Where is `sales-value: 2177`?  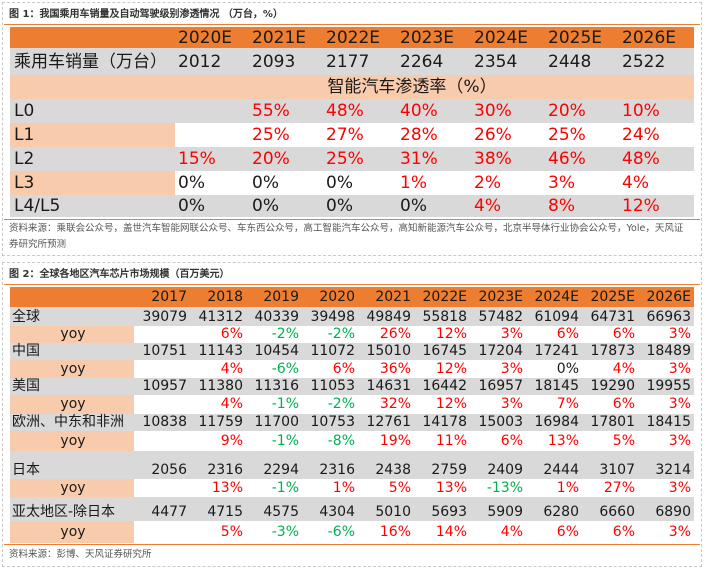
sales-value: 2177 is located at coordinates (348, 61).